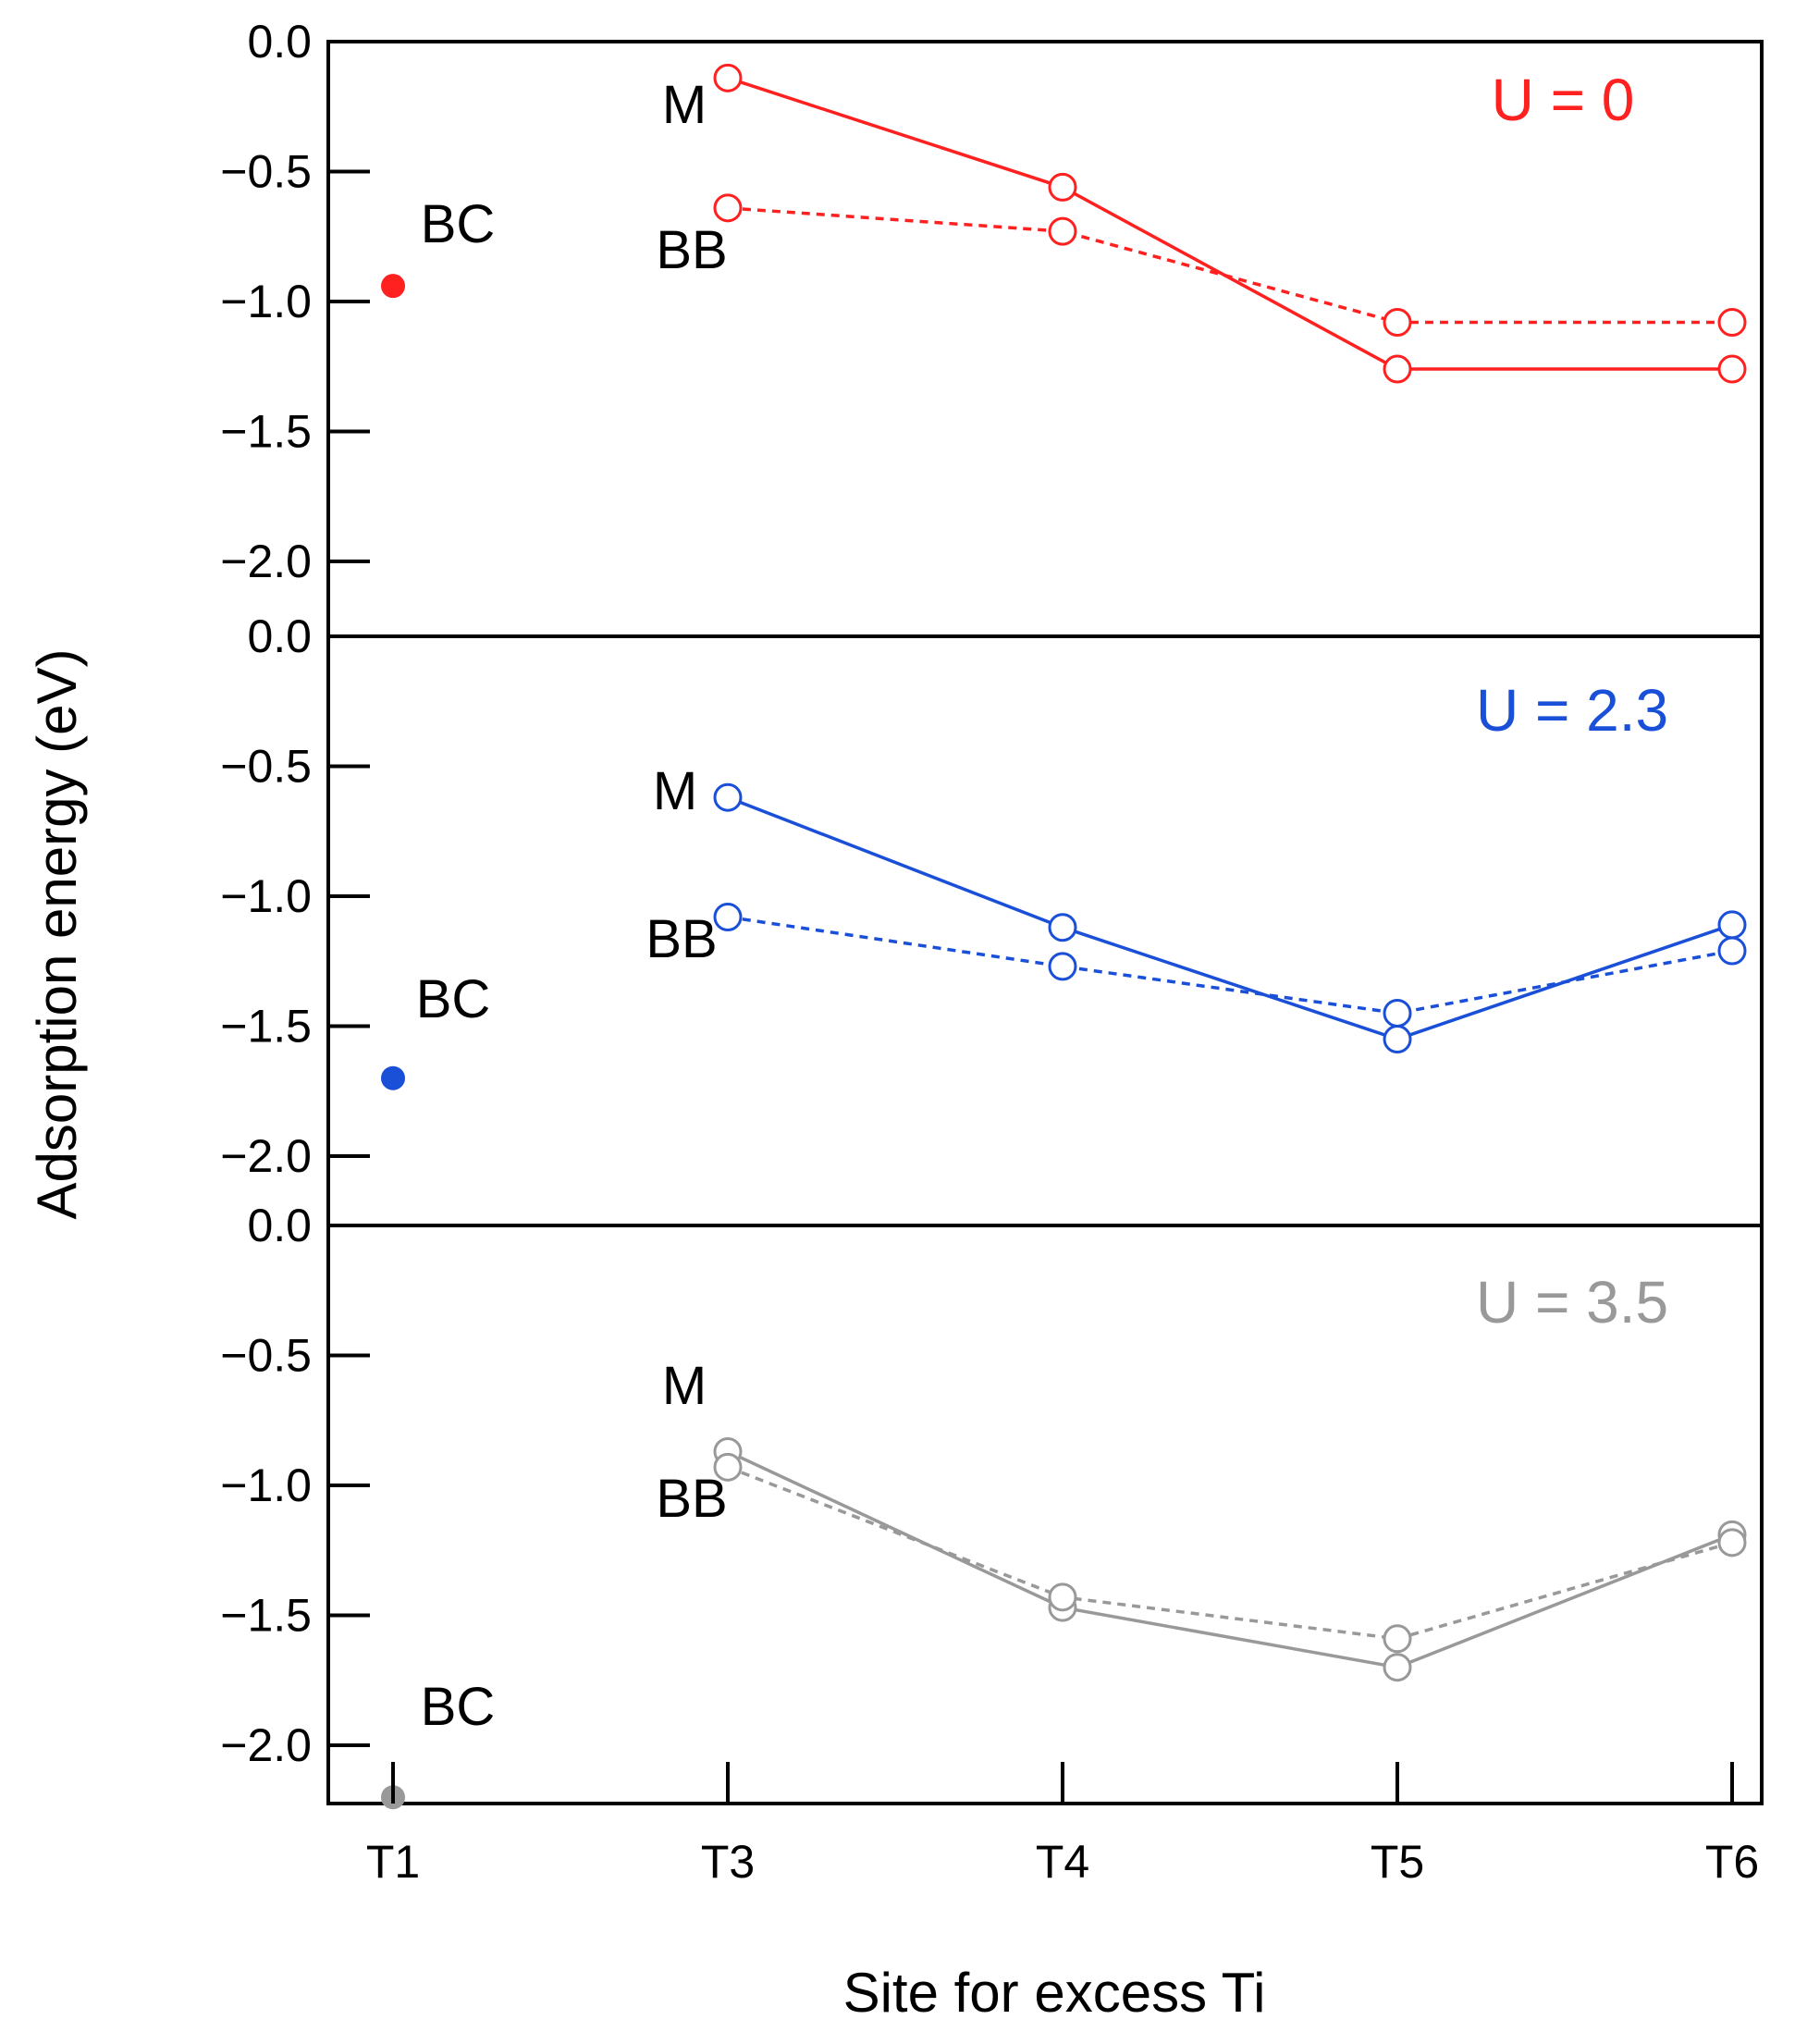 The height and width of the screenshot is (2044, 1795). What do you see at coordinates (1572, 710) in the screenshot?
I see `panel-label: U = 2.3` at bounding box center [1572, 710].